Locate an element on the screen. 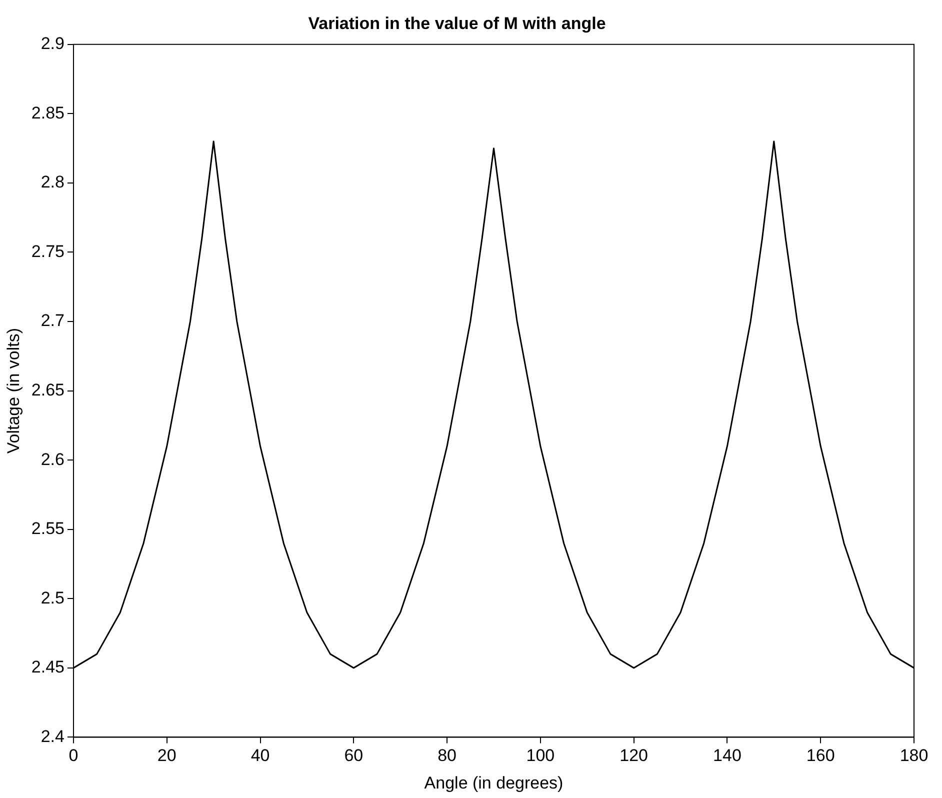 This screenshot has height=798, width=942. x-tick-label: 0 is located at coordinates (73, 756).